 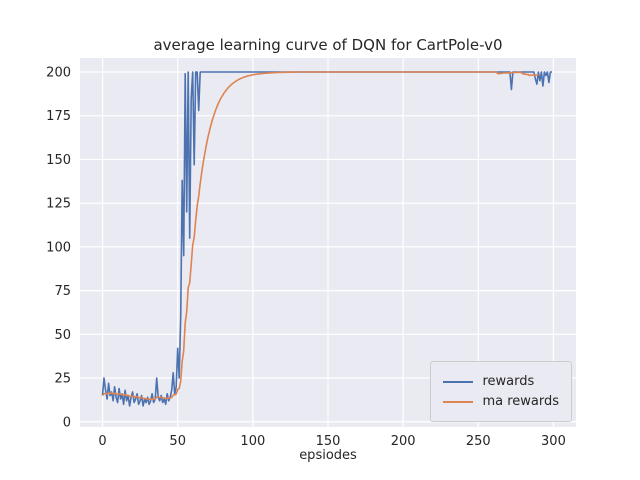 I want to click on svg-text: 75, so click(x=62, y=291).